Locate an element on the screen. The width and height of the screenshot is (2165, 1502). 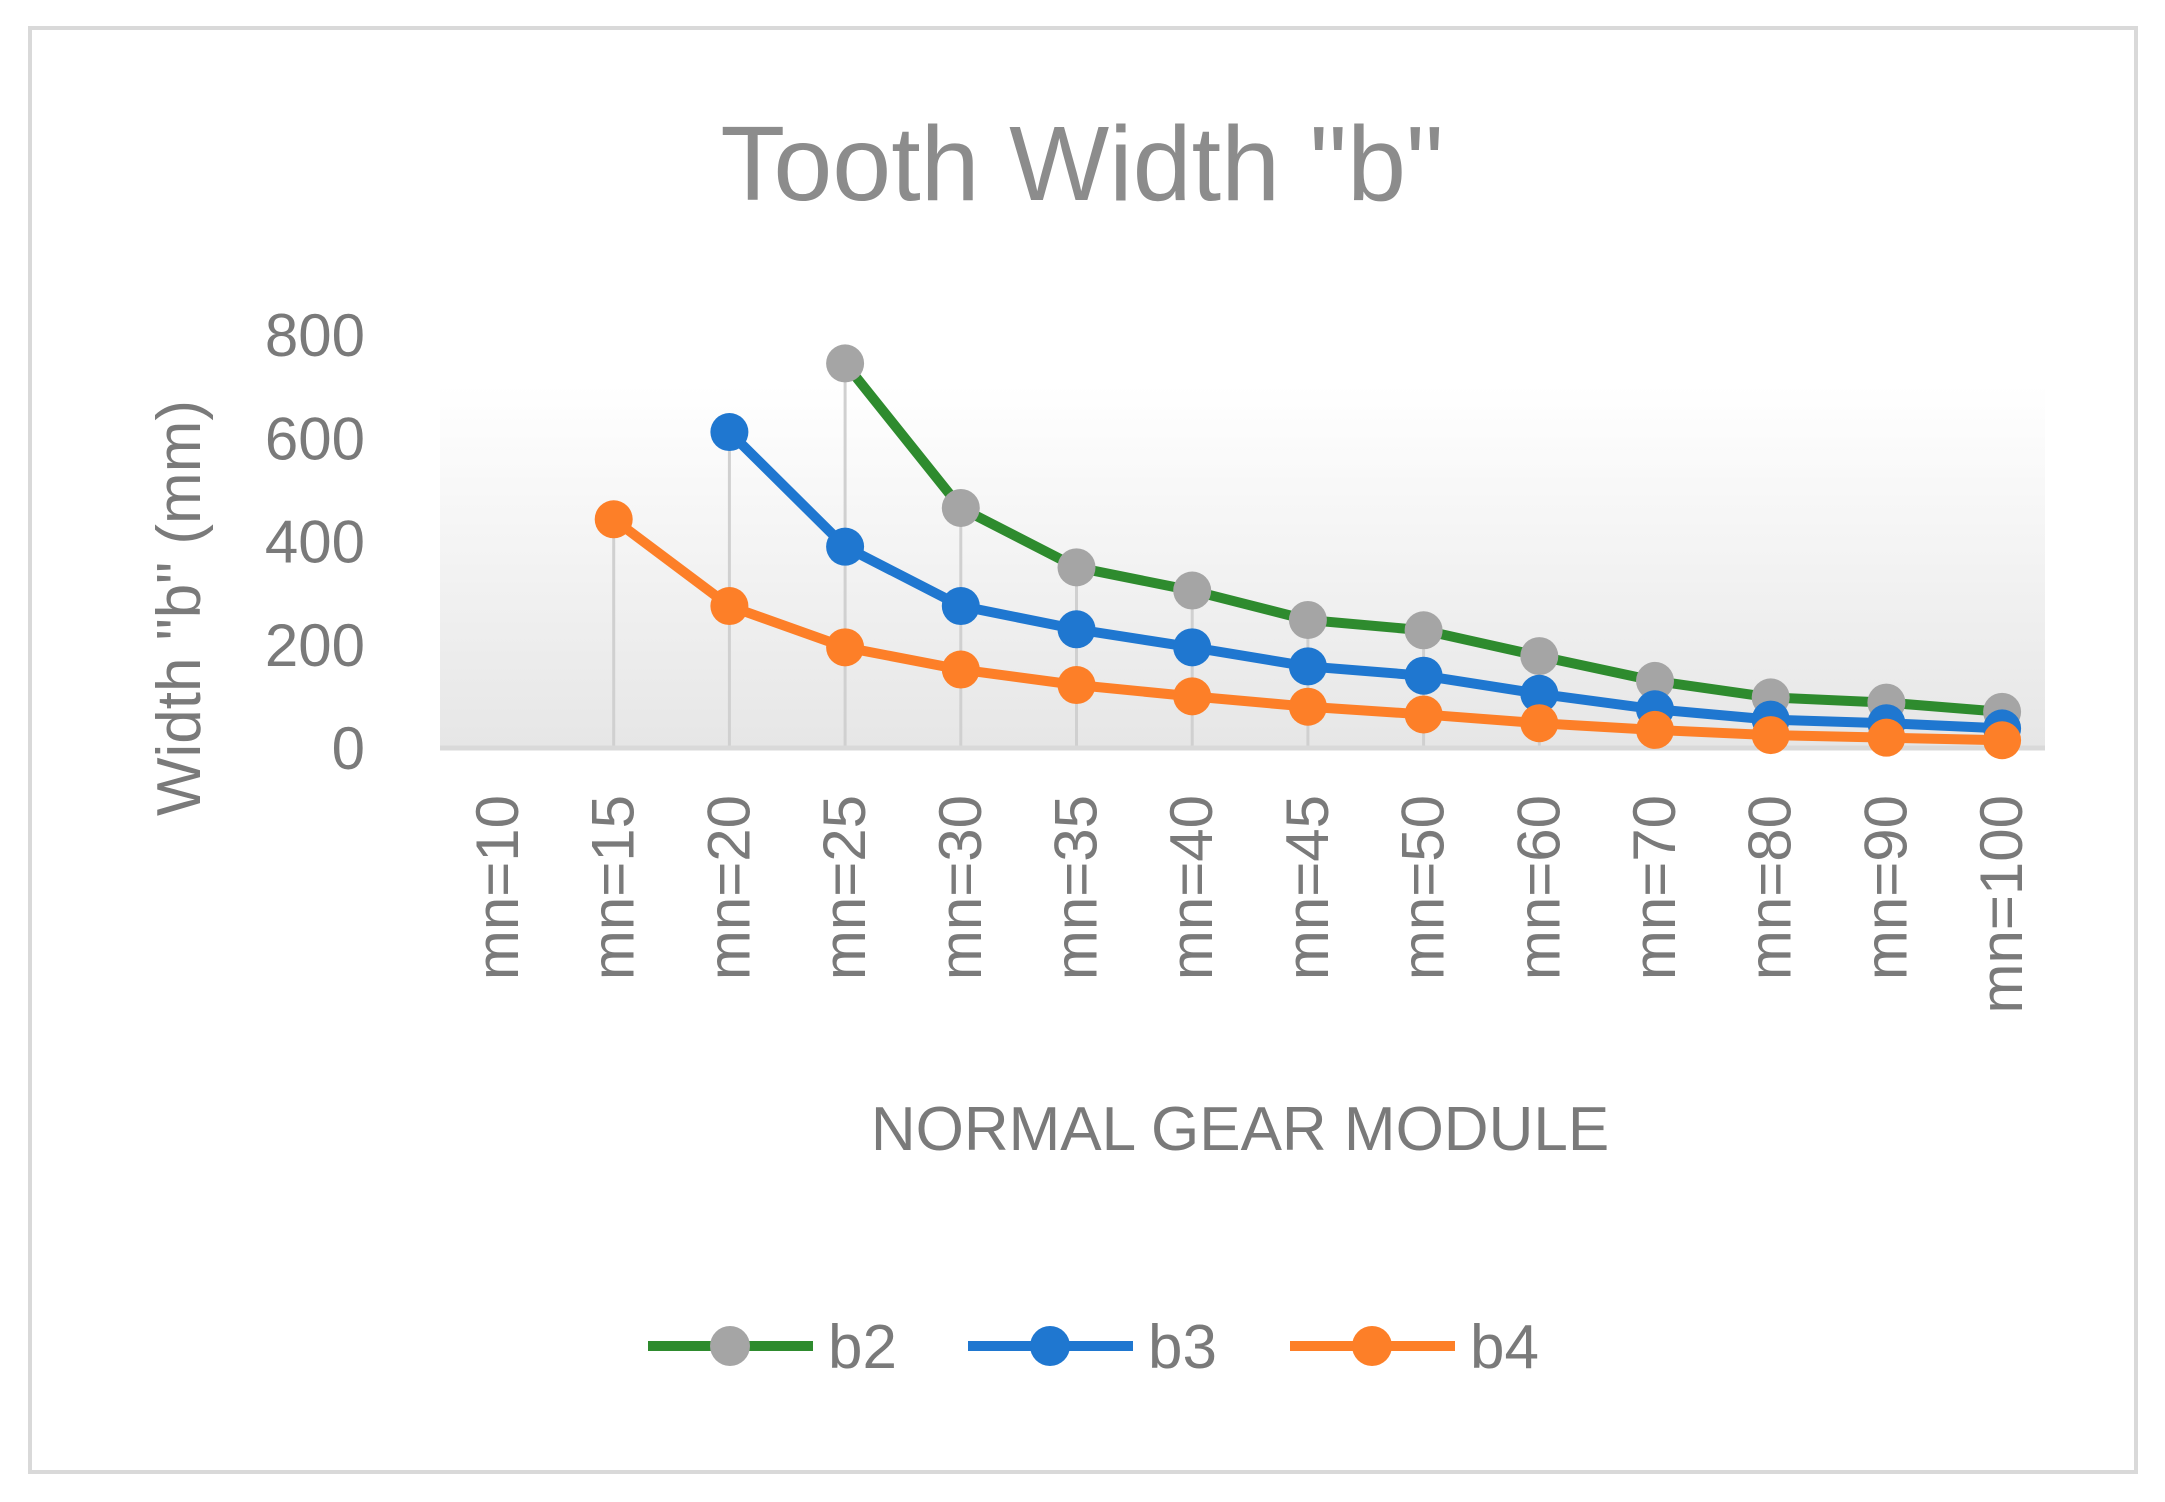
legend-item-b3: b3 is located at coordinates (1092, 1347).